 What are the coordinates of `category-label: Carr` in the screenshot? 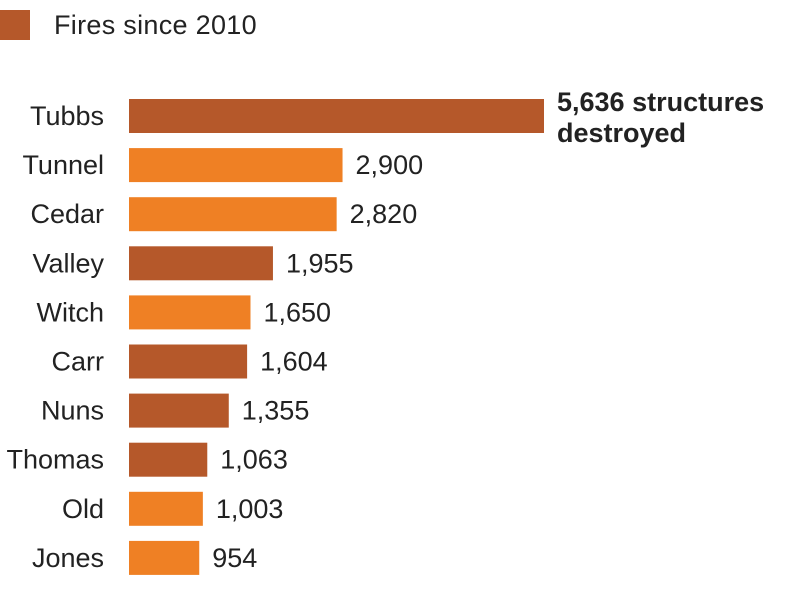 It's located at (78, 362).